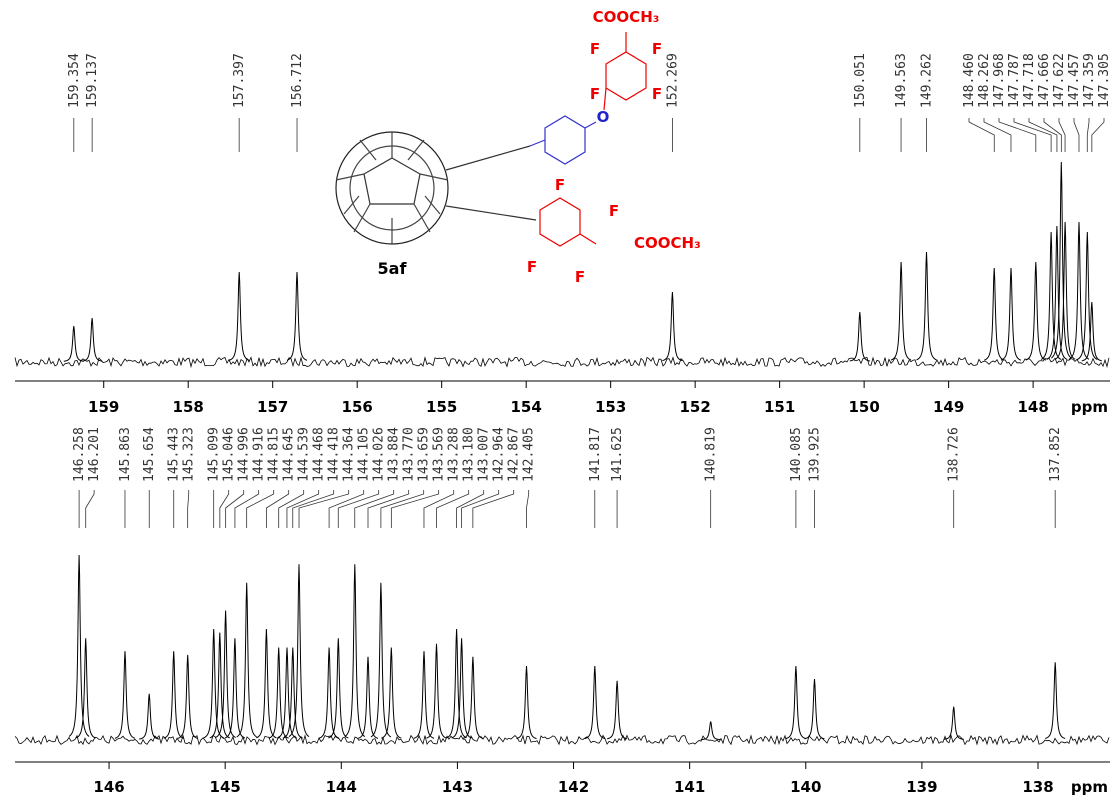 This screenshot has height=803, width=1116. Describe the element at coordinates (626, 17) in the screenshot. I see `group-label: COOCH₃` at that location.